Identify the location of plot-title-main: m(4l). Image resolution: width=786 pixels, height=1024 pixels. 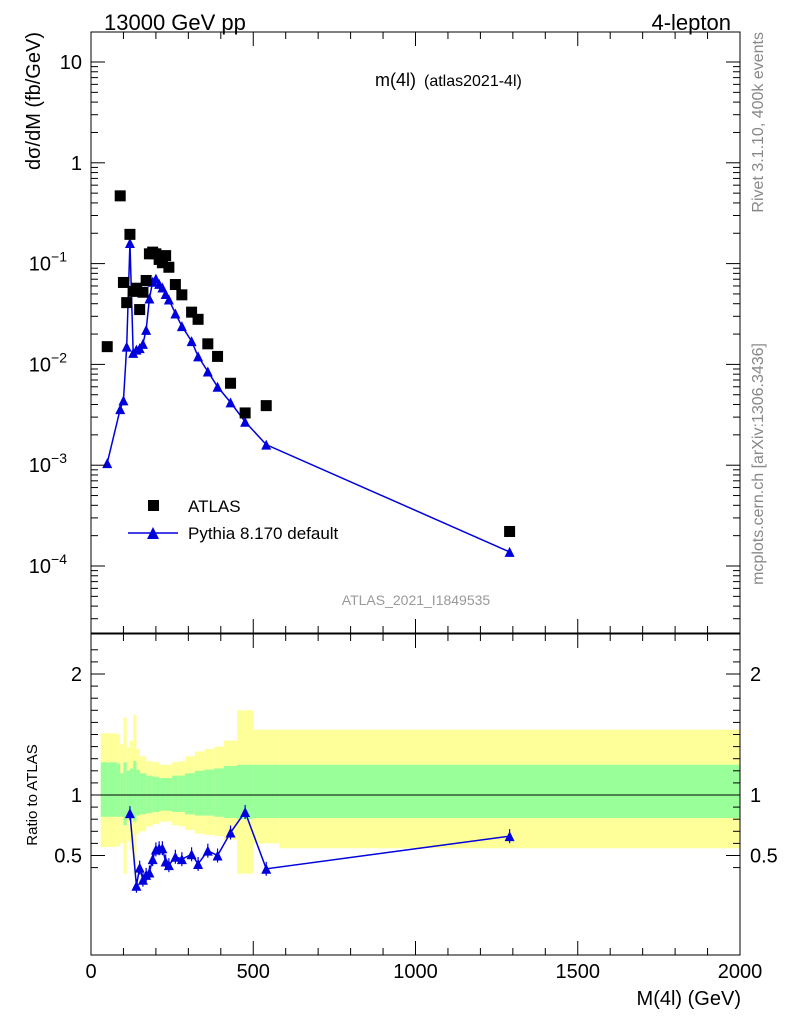
(395, 80).